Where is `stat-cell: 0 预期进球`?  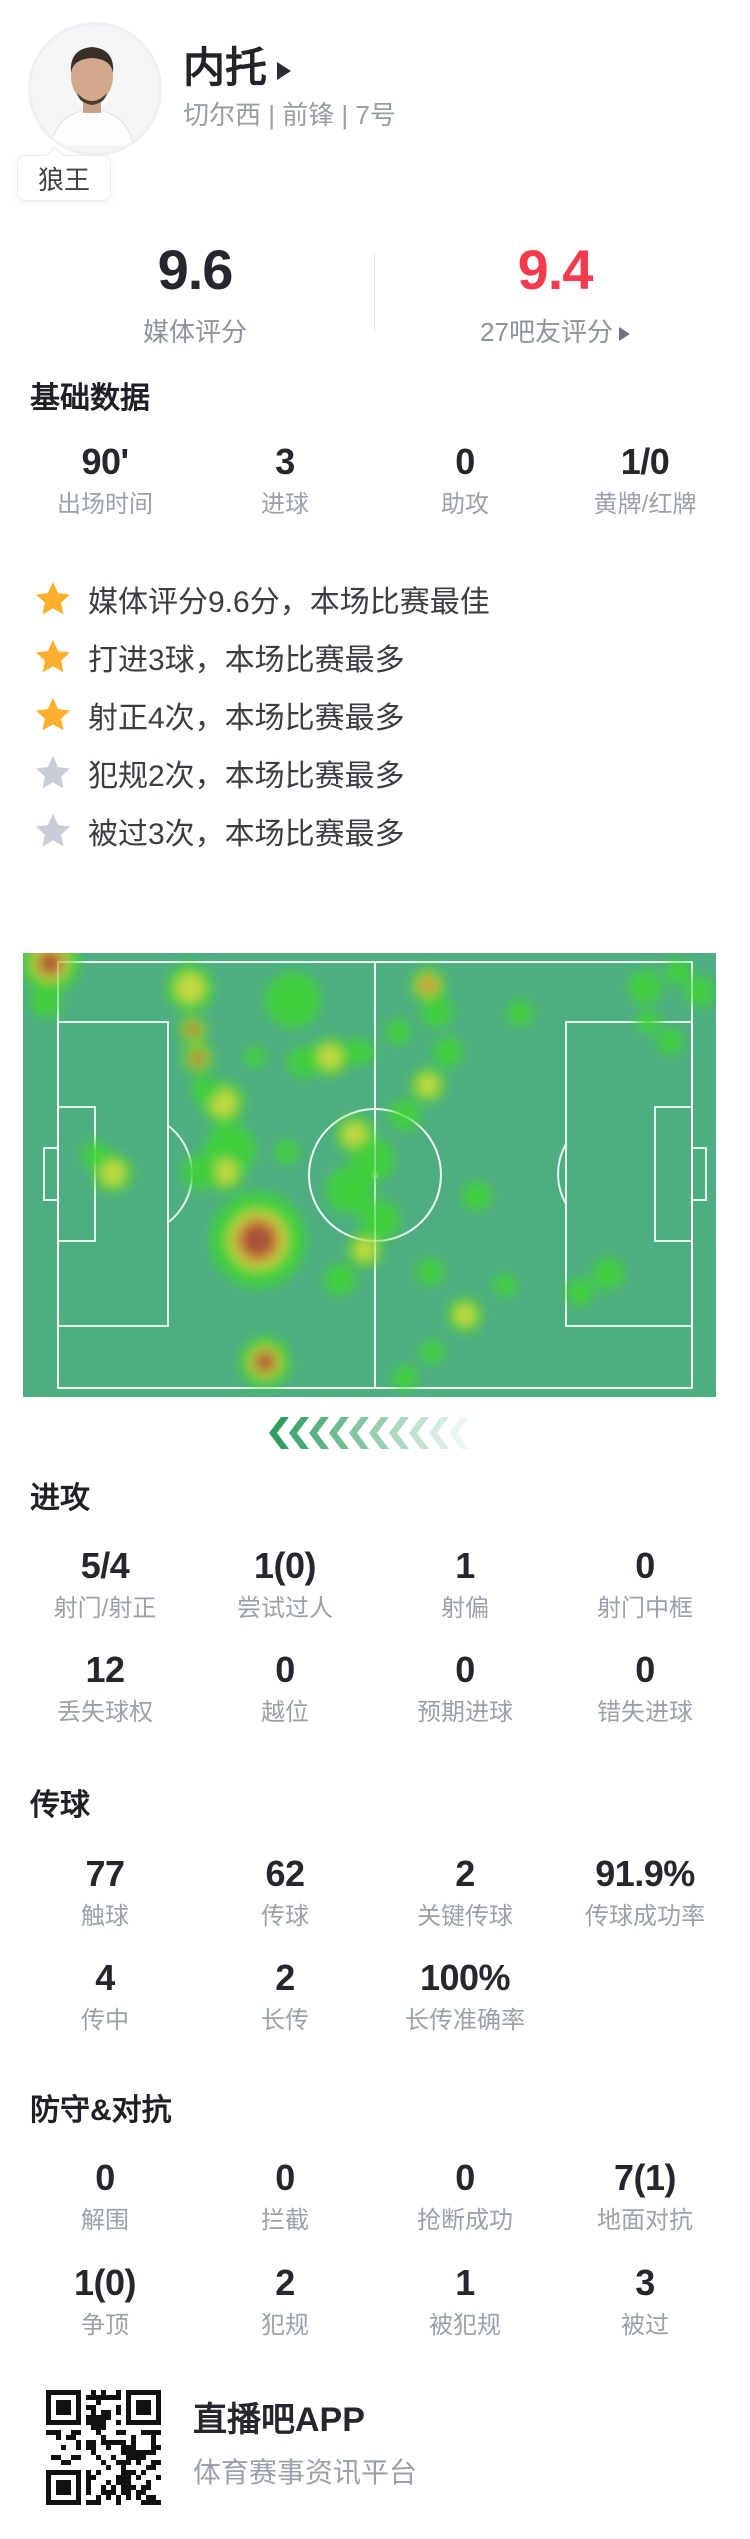 stat-cell: 0 预期进球 is located at coordinates (465, 1688).